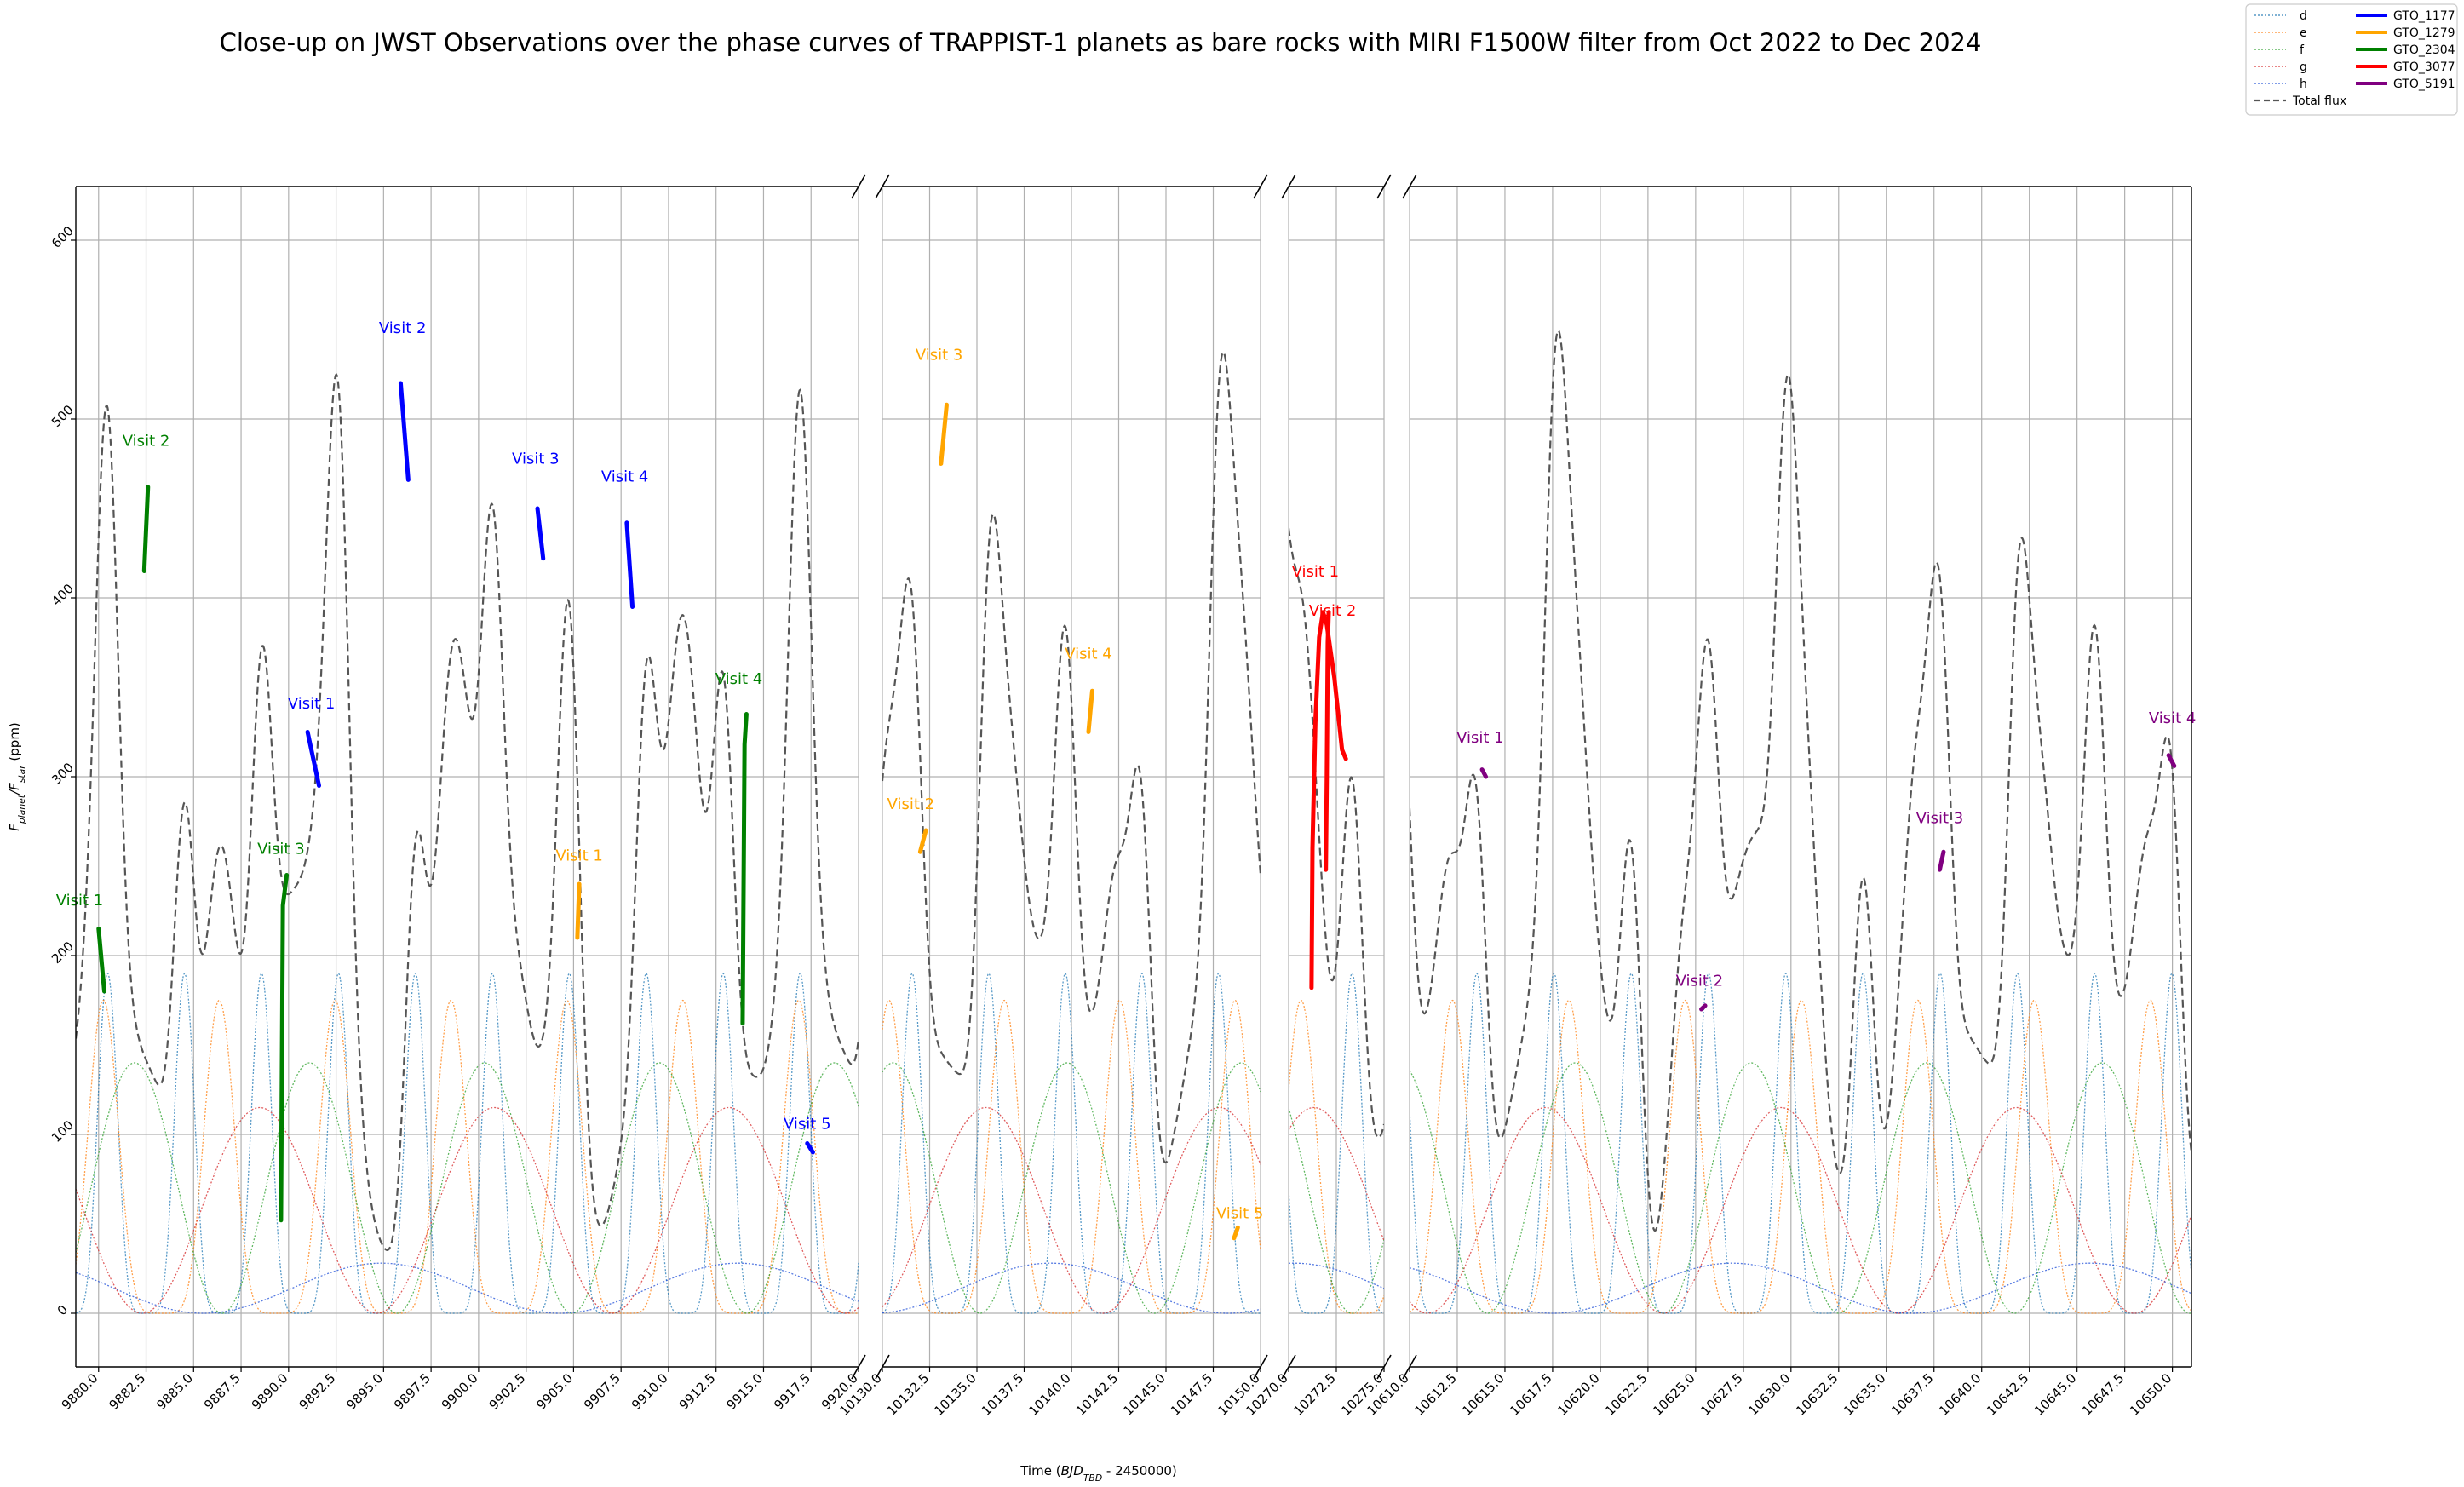 This screenshot has width=2464, height=1487. I want to click on legend-label-gto_1177: GTO_1177, so click(2424, 16).